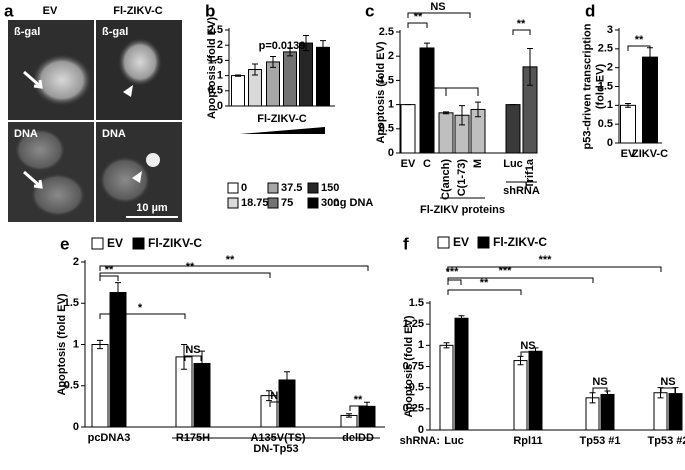  What do you see at coordinates (513, 164) in the screenshot?
I see `x-tick-label: Luc` at bounding box center [513, 164].